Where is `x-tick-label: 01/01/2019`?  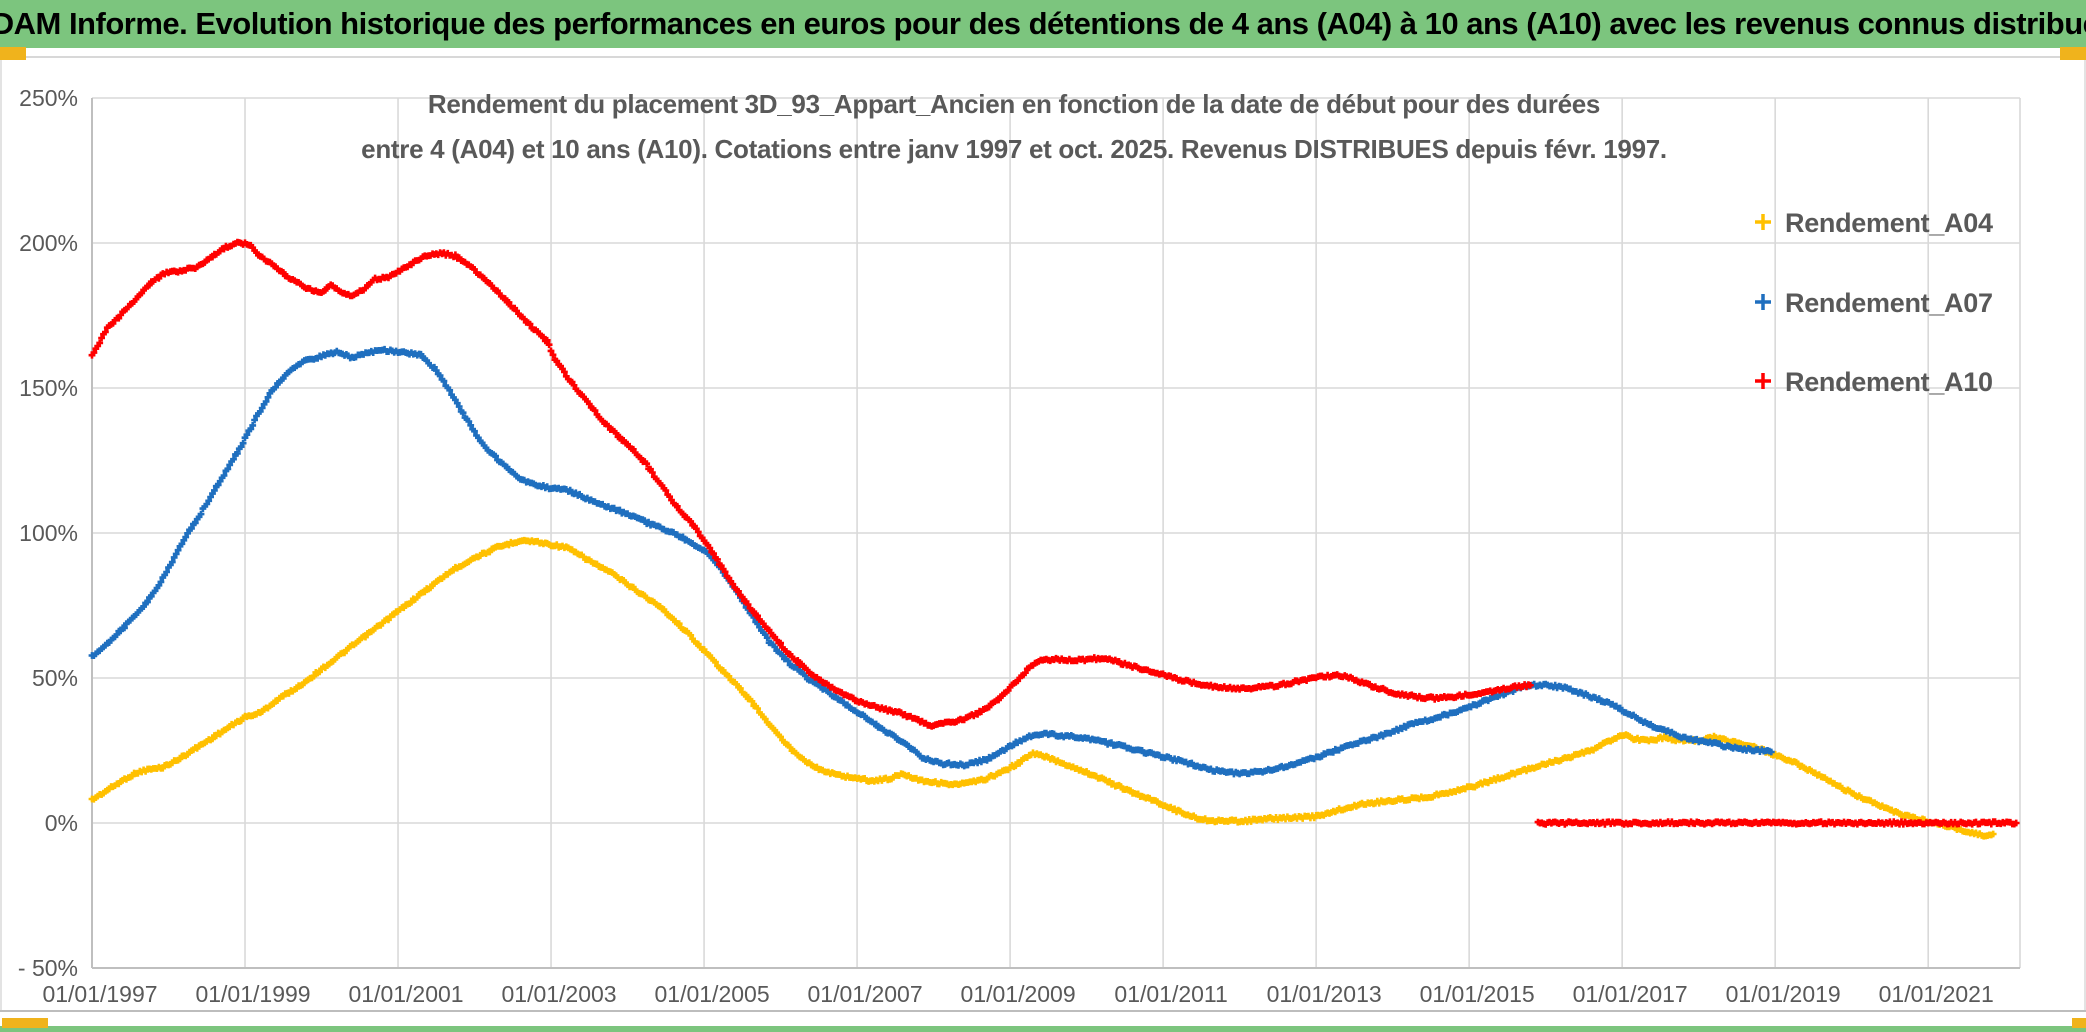
x-tick-label: 01/01/2019 is located at coordinates (1783, 994).